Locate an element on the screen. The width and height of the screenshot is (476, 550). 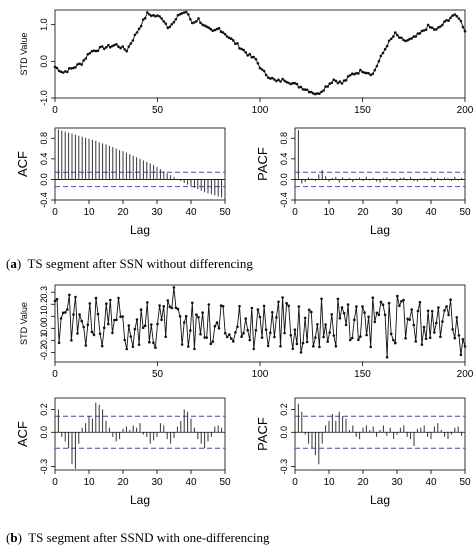
b-pacf-ylabel: PACF is located at coordinates (262, 434).